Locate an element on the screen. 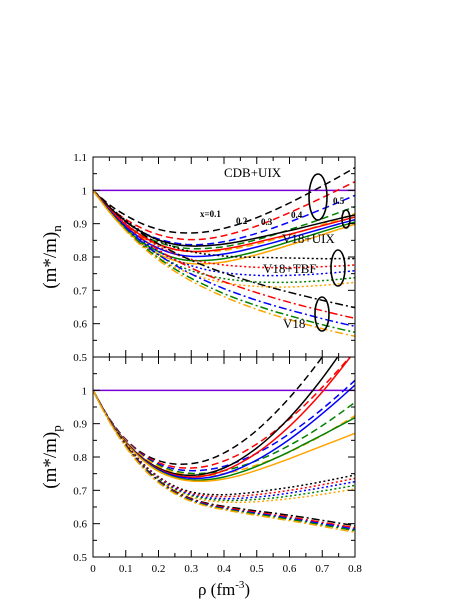 The width and height of the screenshot is (468, 605). top-y-tick-label: 0.5 is located at coordinates (80, 358).